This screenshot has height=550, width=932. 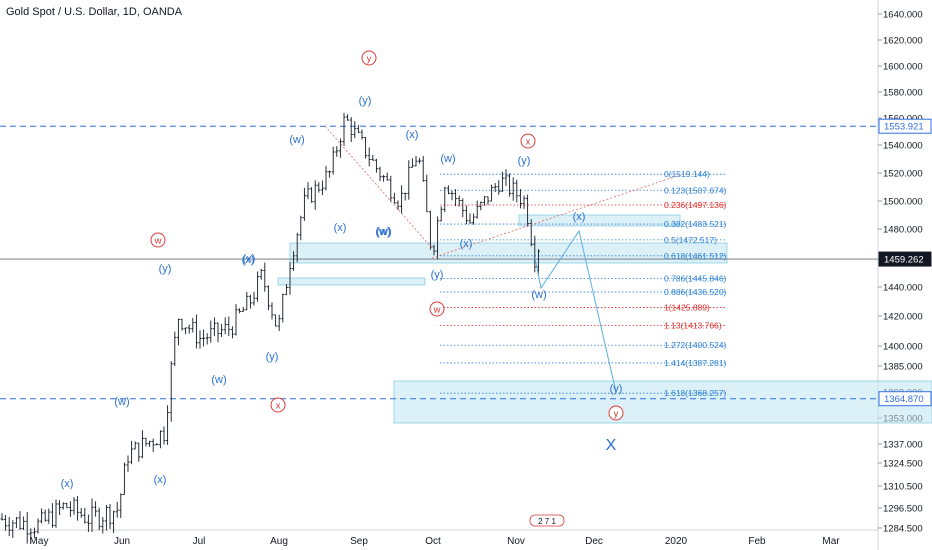 What do you see at coordinates (687, 307) in the screenshot?
I see `fib-level-label: 1(1425.889)` at bounding box center [687, 307].